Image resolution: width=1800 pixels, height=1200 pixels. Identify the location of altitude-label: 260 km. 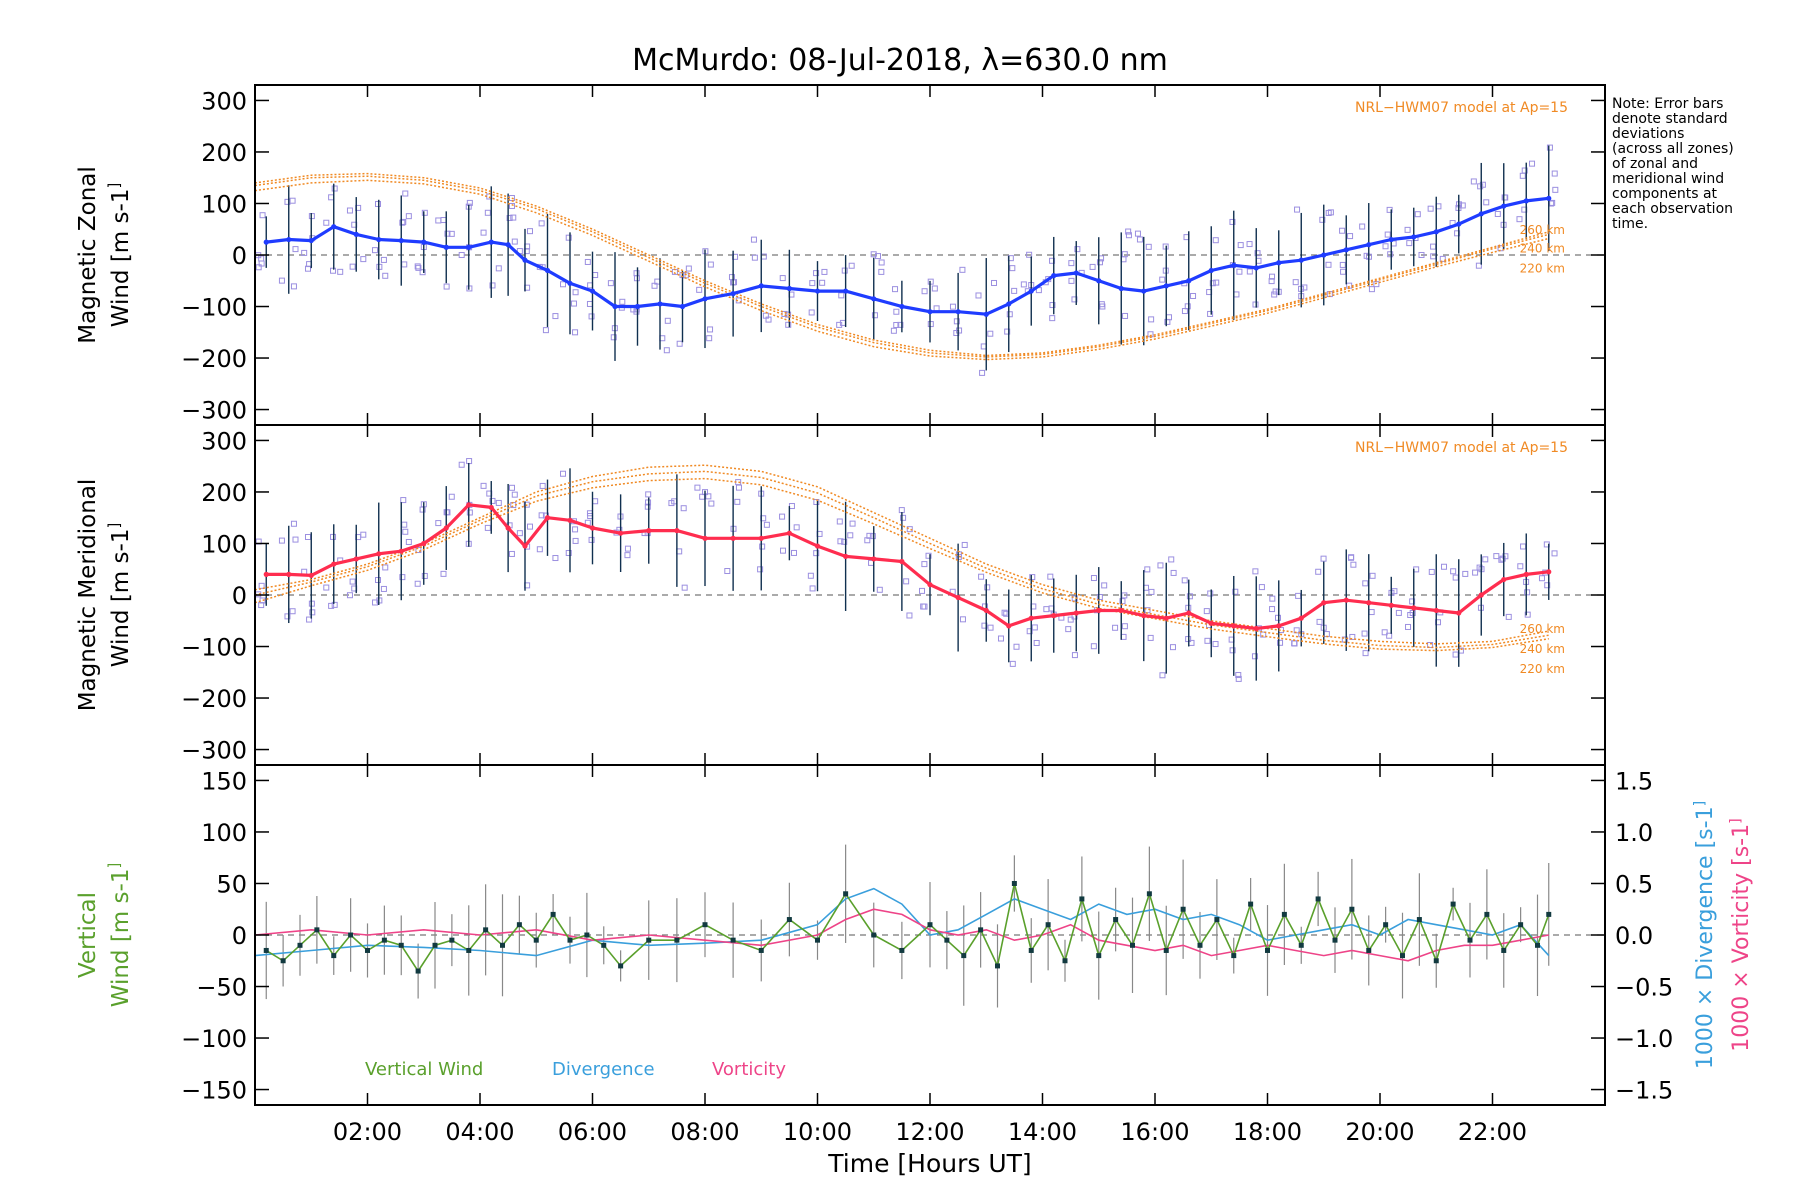
(1542, 230).